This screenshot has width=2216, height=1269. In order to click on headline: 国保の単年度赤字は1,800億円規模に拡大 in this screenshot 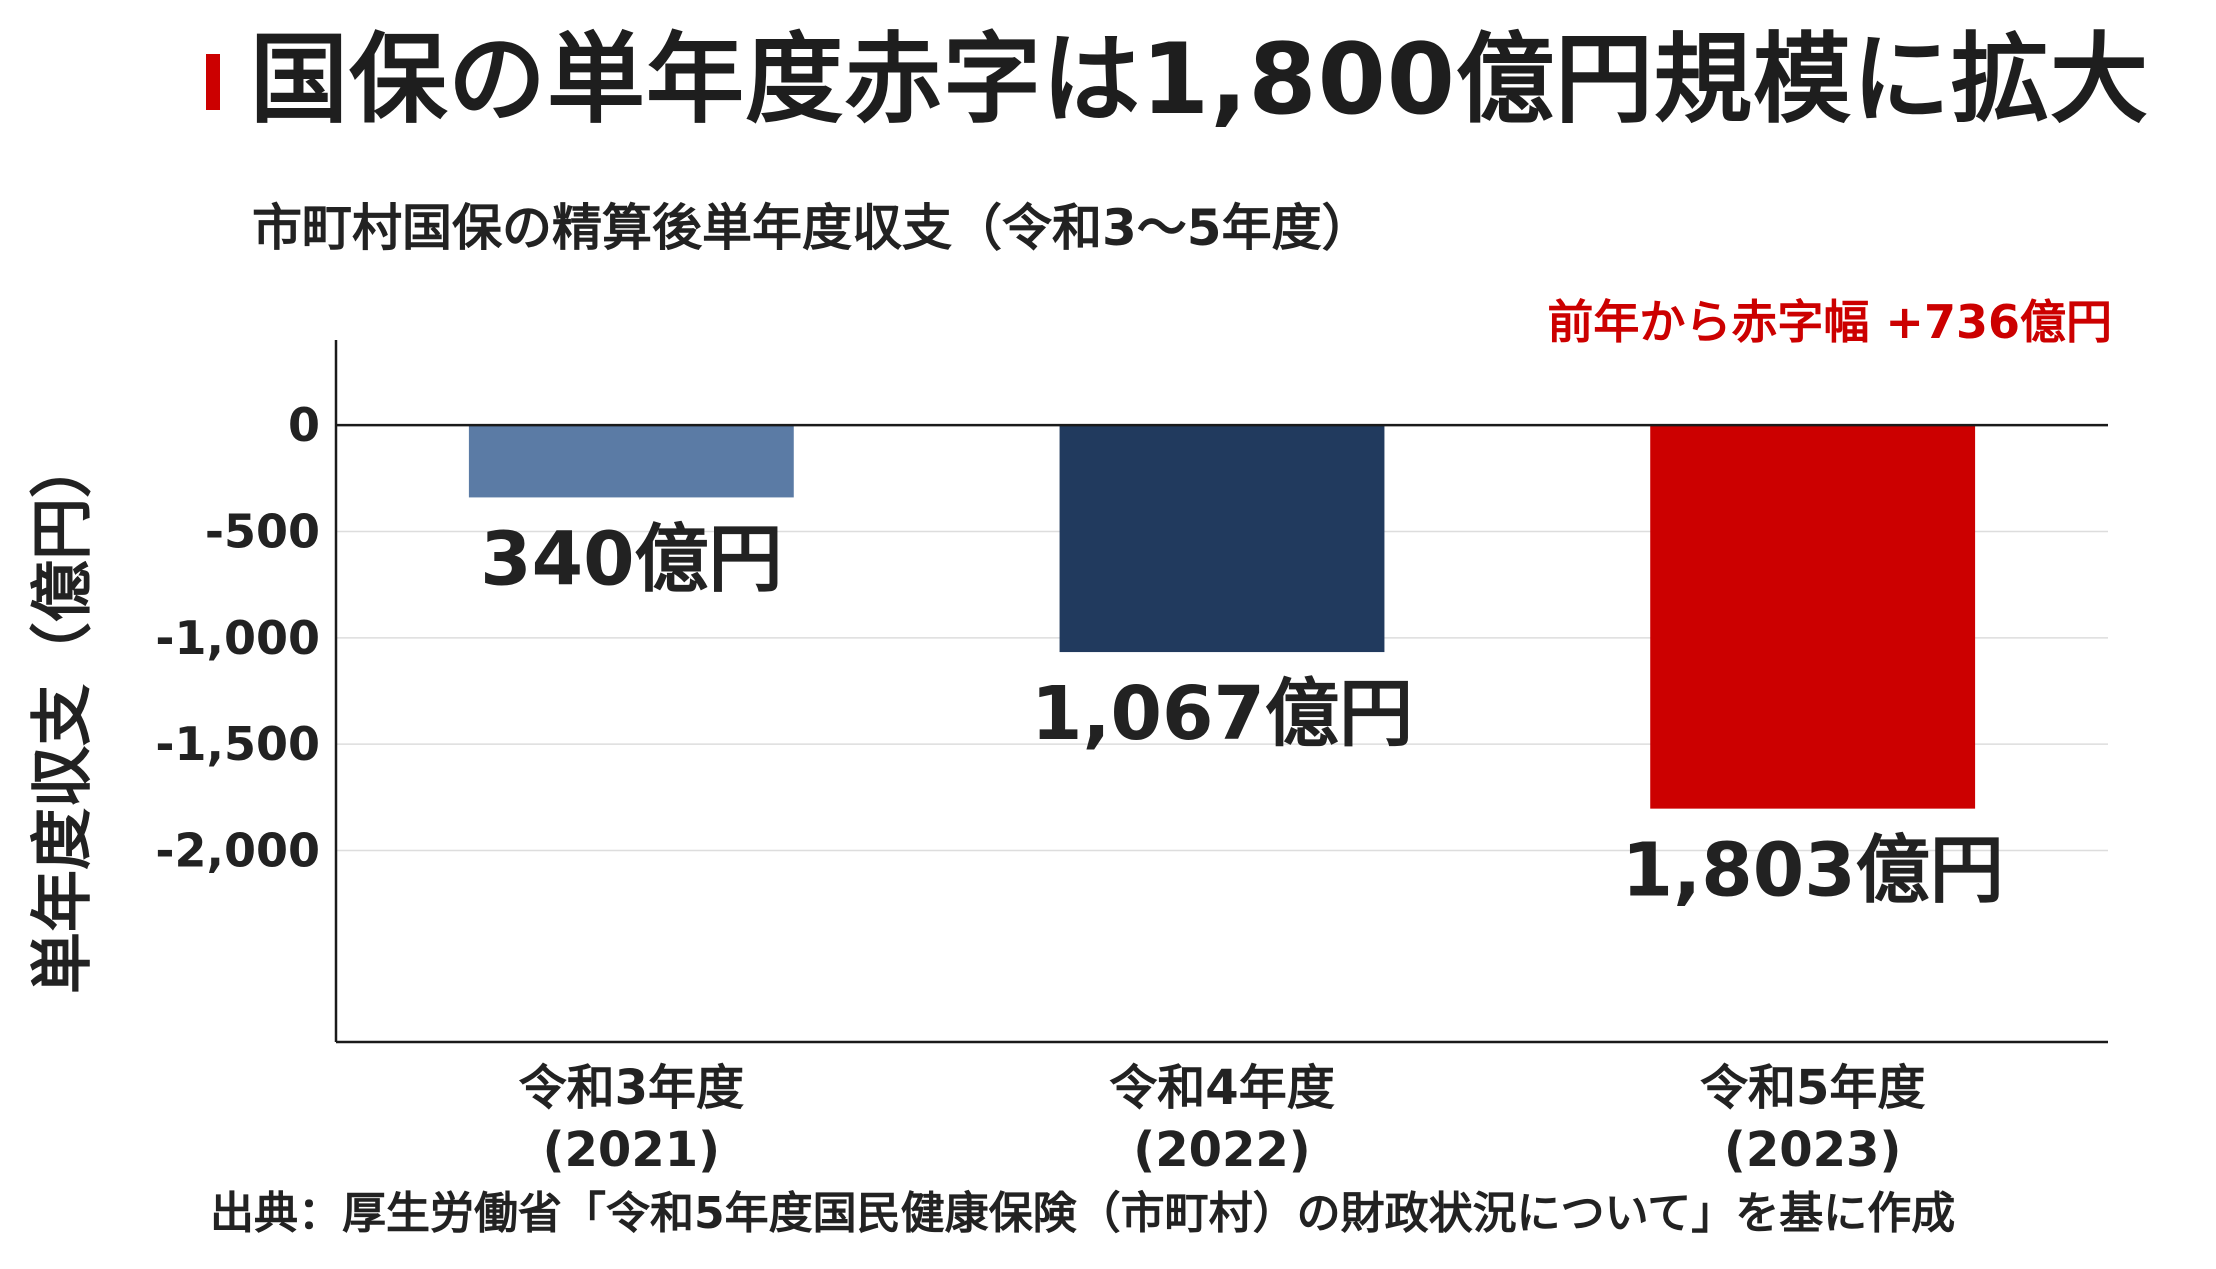, I will do `click(1199, 80)`.